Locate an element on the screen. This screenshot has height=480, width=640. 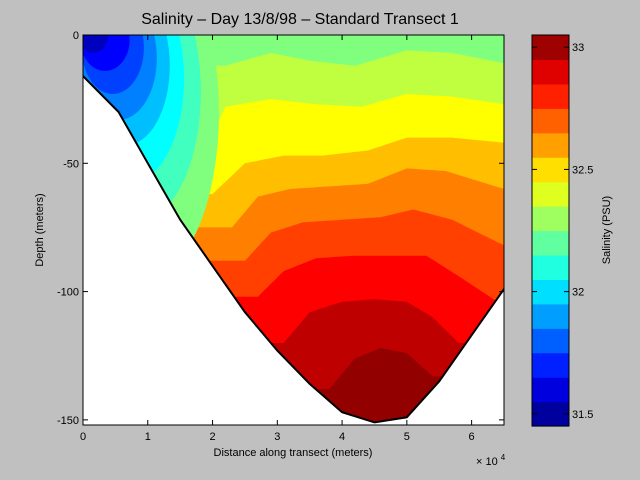
colorbar-tick-label: 32.5 is located at coordinates (582, 170).